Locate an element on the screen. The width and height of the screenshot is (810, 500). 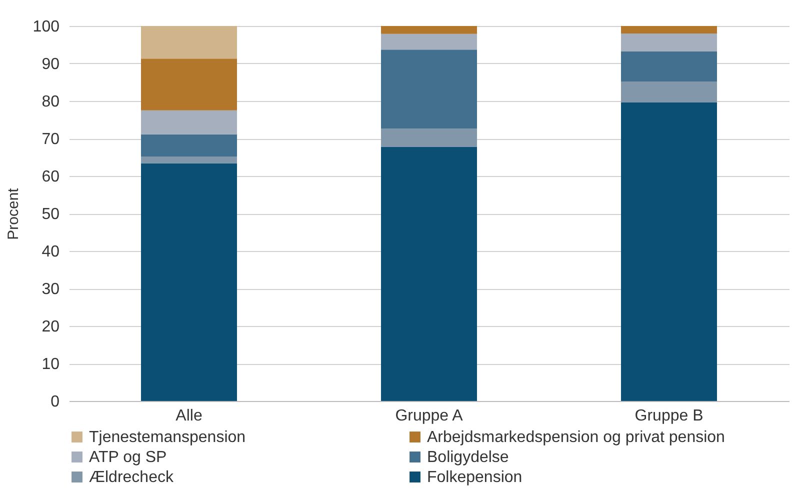
y-tick-label: 50 is located at coordinates (51, 214).